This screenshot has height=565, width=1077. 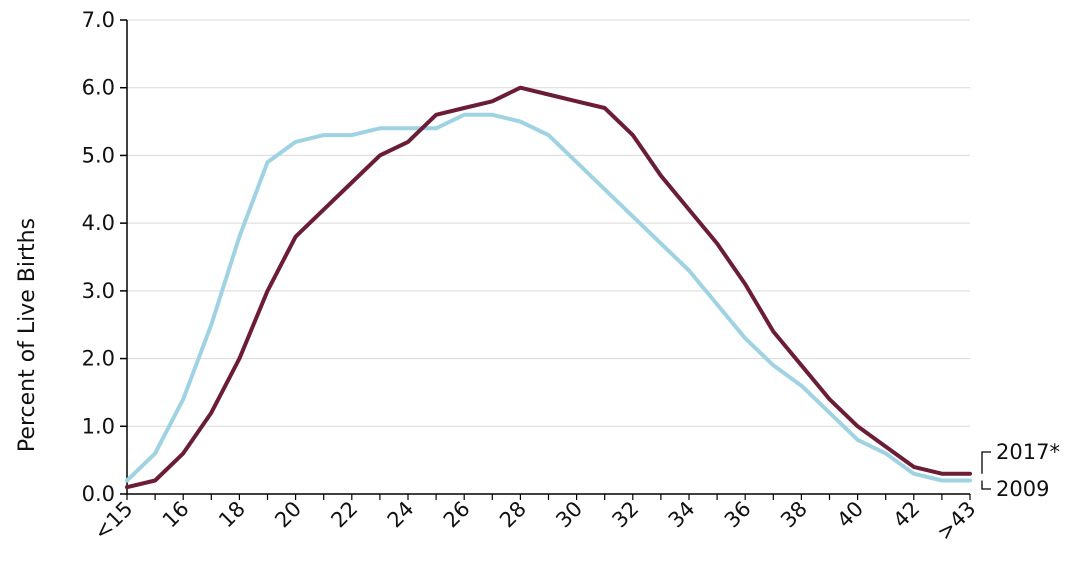 What do you see at coordinates (98, 359) in the screenshot?
I see `y-tick-label: 2.0` at bounding box center [98, 359].